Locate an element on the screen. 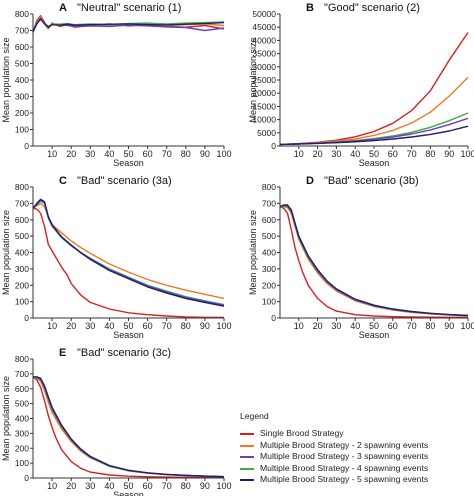 The height and width of the screenshot is (496, 474). panel-title: "Bad" scenario (3b) is located at coordinates (371, 181).